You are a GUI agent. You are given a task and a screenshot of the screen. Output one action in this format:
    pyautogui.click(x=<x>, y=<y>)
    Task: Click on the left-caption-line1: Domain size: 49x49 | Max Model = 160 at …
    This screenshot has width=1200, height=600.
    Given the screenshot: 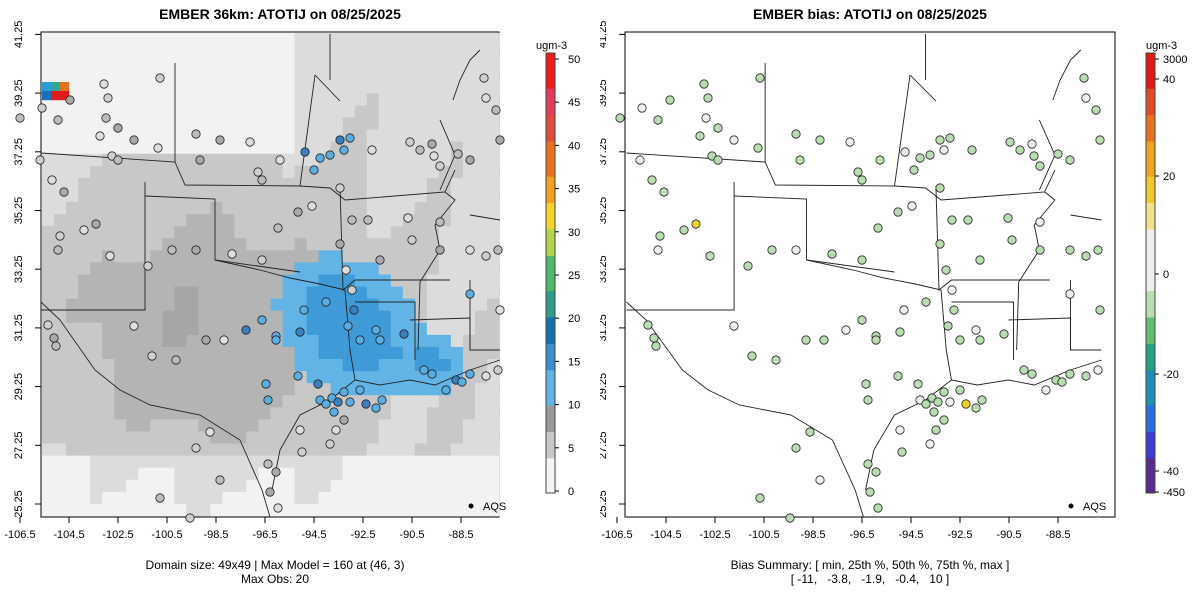 What is the action you would take?
    pyautogui.click(x=275, y=565)
    